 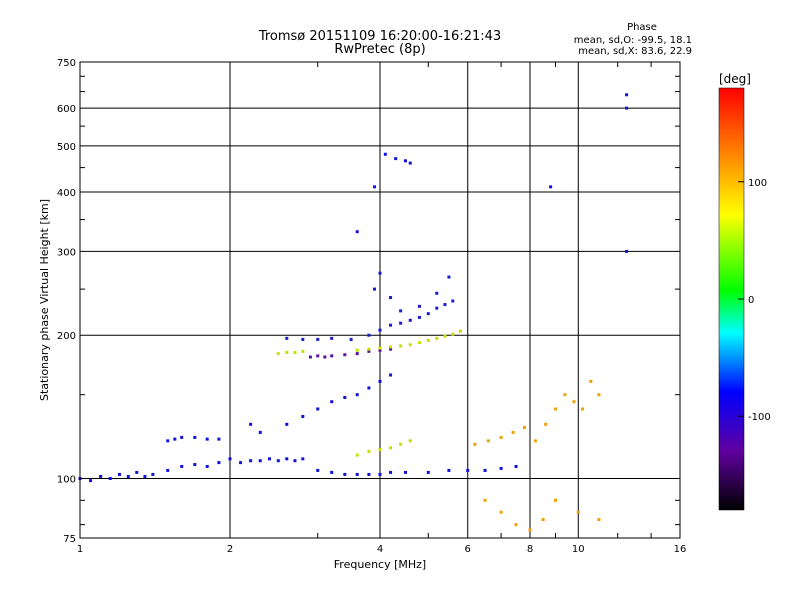 What do you see at coordinates (80, 549) in the screenshot?
I see `x-tick-label: 1` at bounding box center [80, 549].